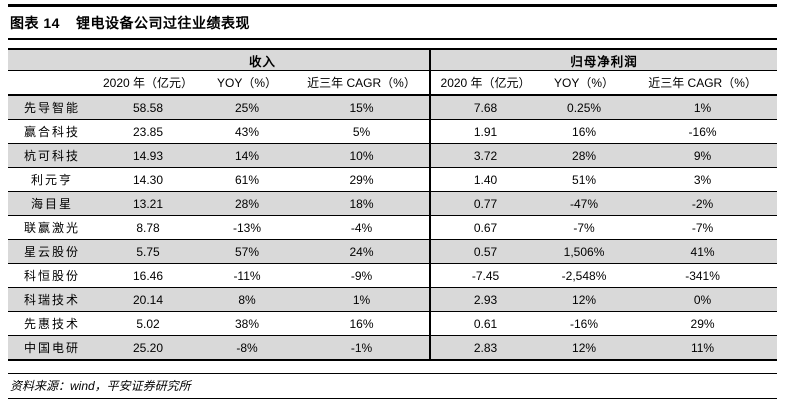  What do you see at coordinates (100, 386) in the screenshot?
I see `source-text: 资料来源：wind，平安证券研究所` at bounding box center [100, 386].